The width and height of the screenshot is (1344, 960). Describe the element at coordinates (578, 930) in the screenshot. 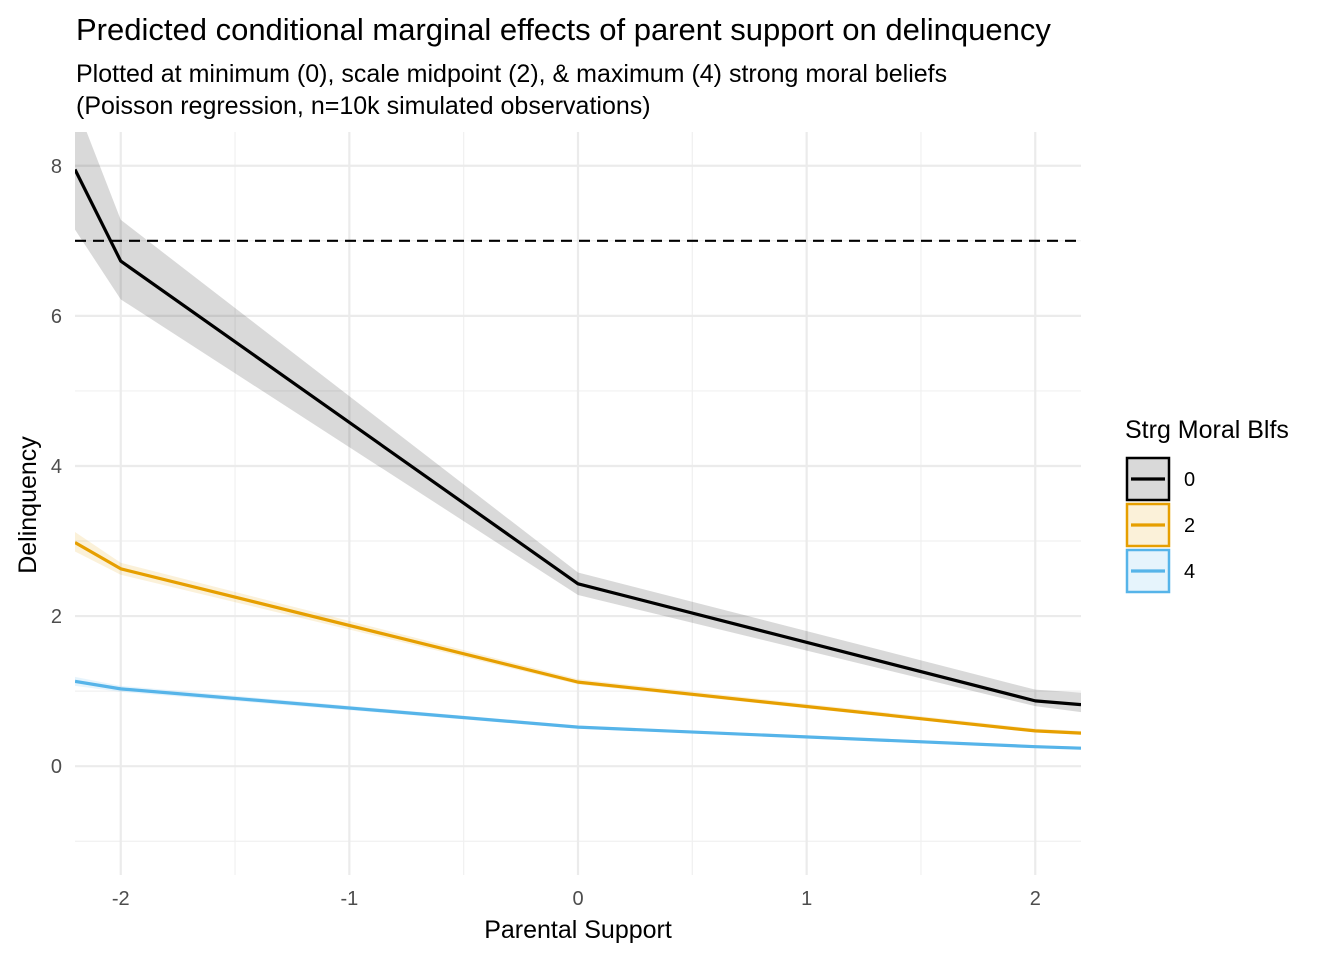

I see `x-axis-title: Parental Support` at that location.